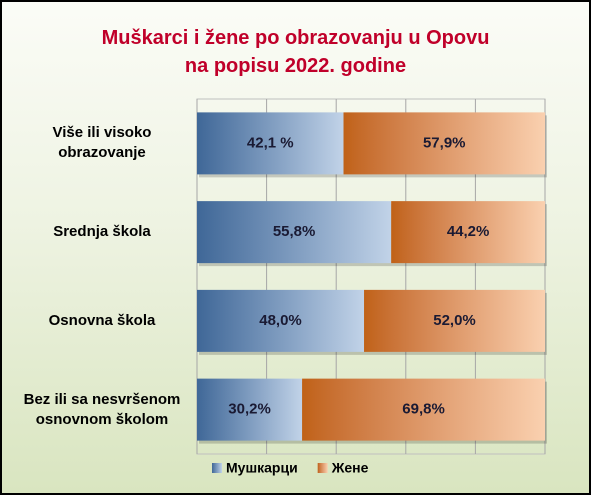 This screenshot has width=591, height=495. I want to click on data-label: 69,8%, so click(423, 409).